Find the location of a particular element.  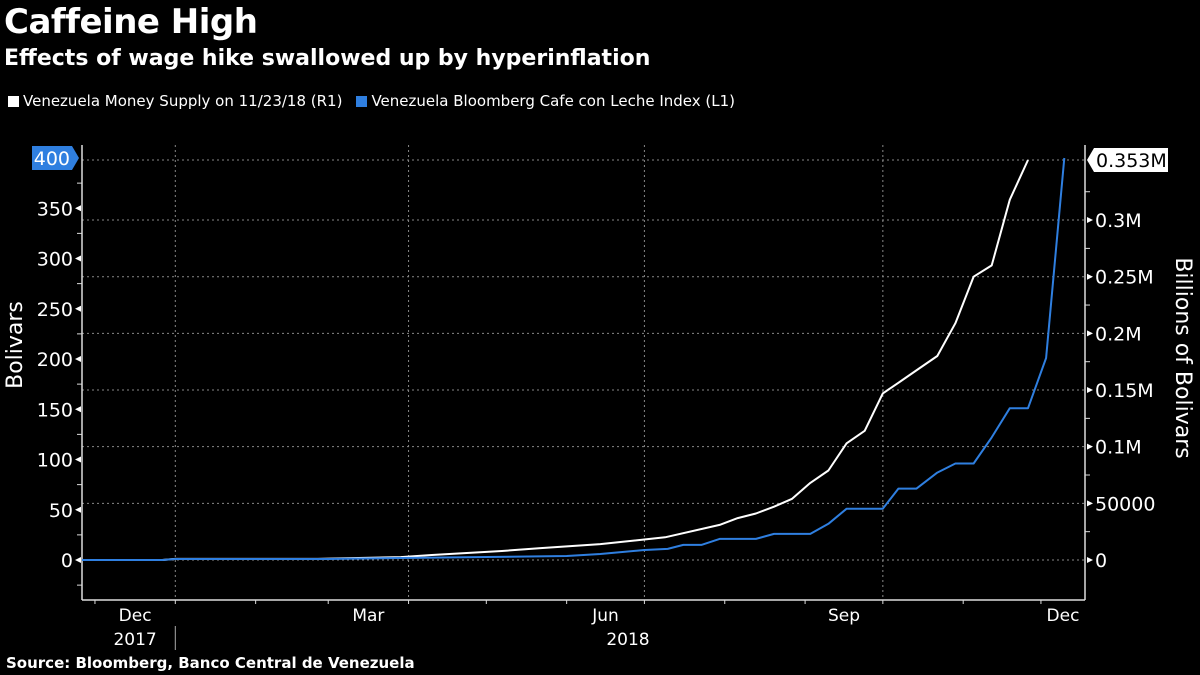

right-tick-label: 0.15M is located at coordinates (1124, 391).